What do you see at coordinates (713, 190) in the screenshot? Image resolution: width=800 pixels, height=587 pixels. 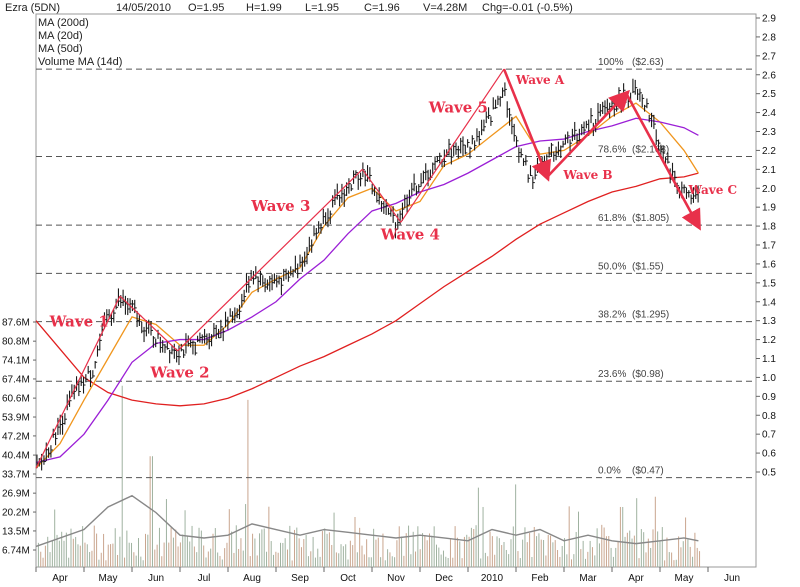 I see `wave-label: Wave C` at bounding box center [713, 190].